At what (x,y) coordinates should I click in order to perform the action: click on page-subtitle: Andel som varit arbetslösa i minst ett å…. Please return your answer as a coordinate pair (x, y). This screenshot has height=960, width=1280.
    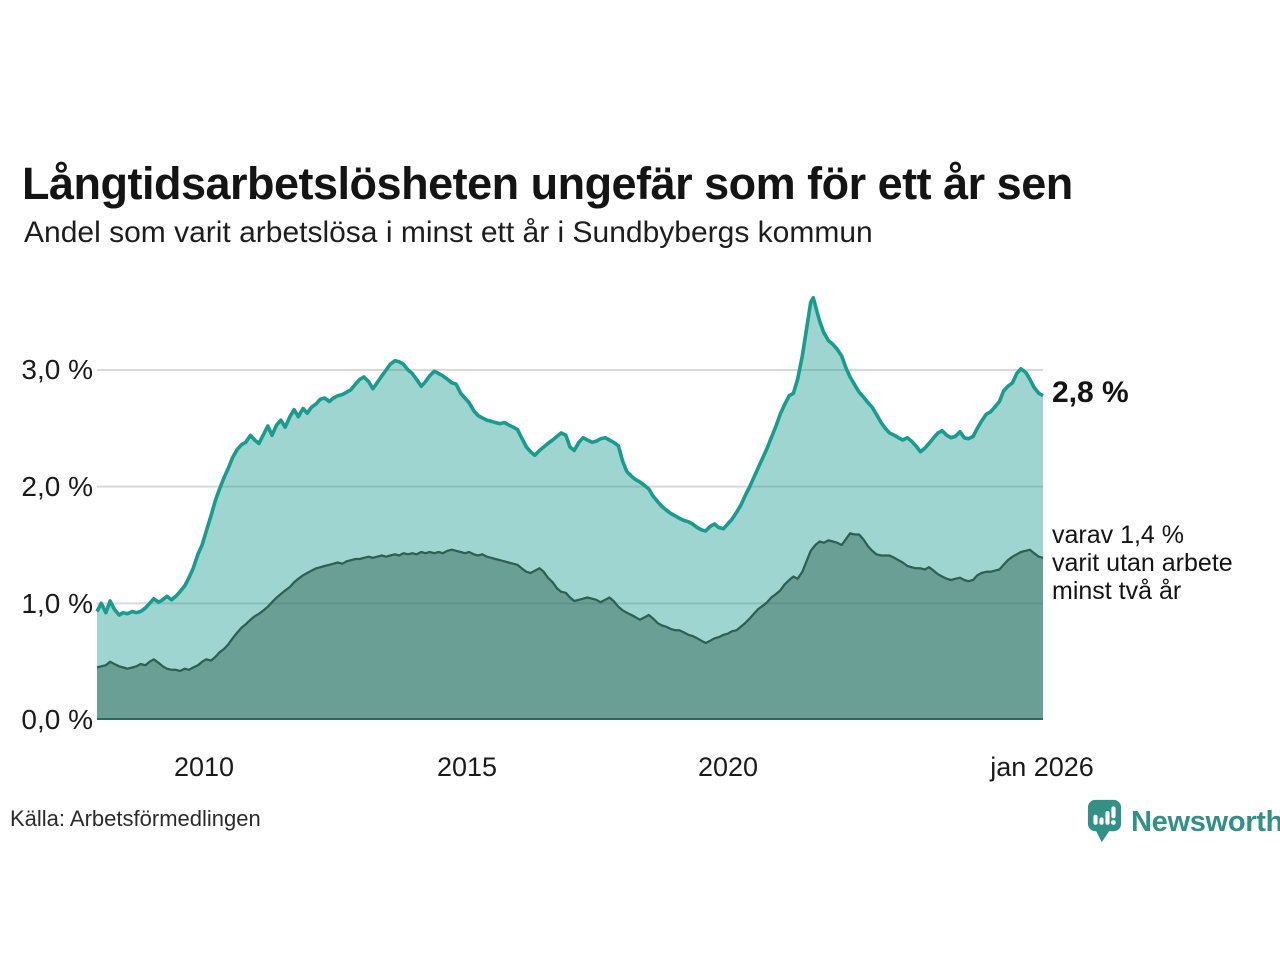
    Looking at the image, I should click on (448, 232).